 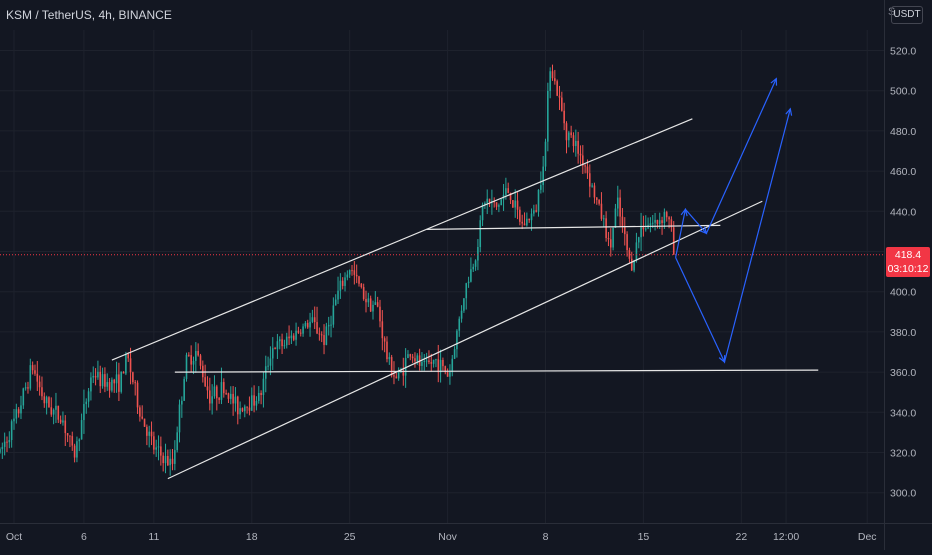 I want to click on price-axis-tick-label: 440.0, so click(x=903, y=212).